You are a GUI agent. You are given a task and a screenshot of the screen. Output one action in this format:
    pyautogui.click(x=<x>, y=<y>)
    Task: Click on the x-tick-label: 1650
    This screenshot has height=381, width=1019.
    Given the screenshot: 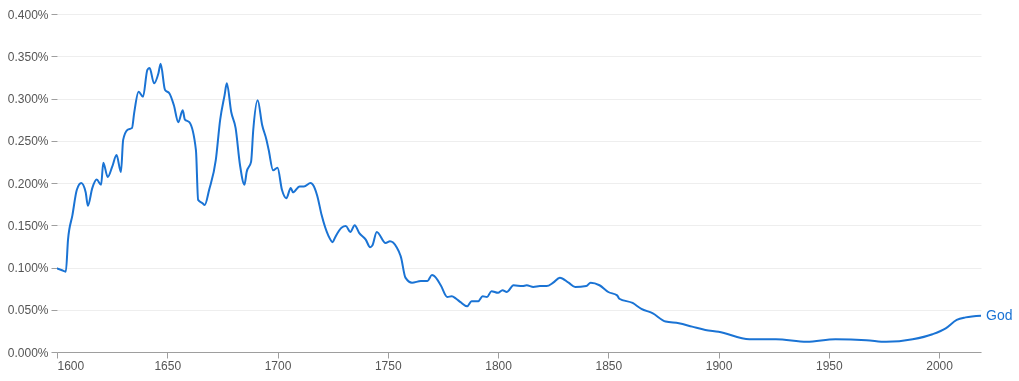 What is the action you would take?
    pyautogui.click(x=168, y=365)
    